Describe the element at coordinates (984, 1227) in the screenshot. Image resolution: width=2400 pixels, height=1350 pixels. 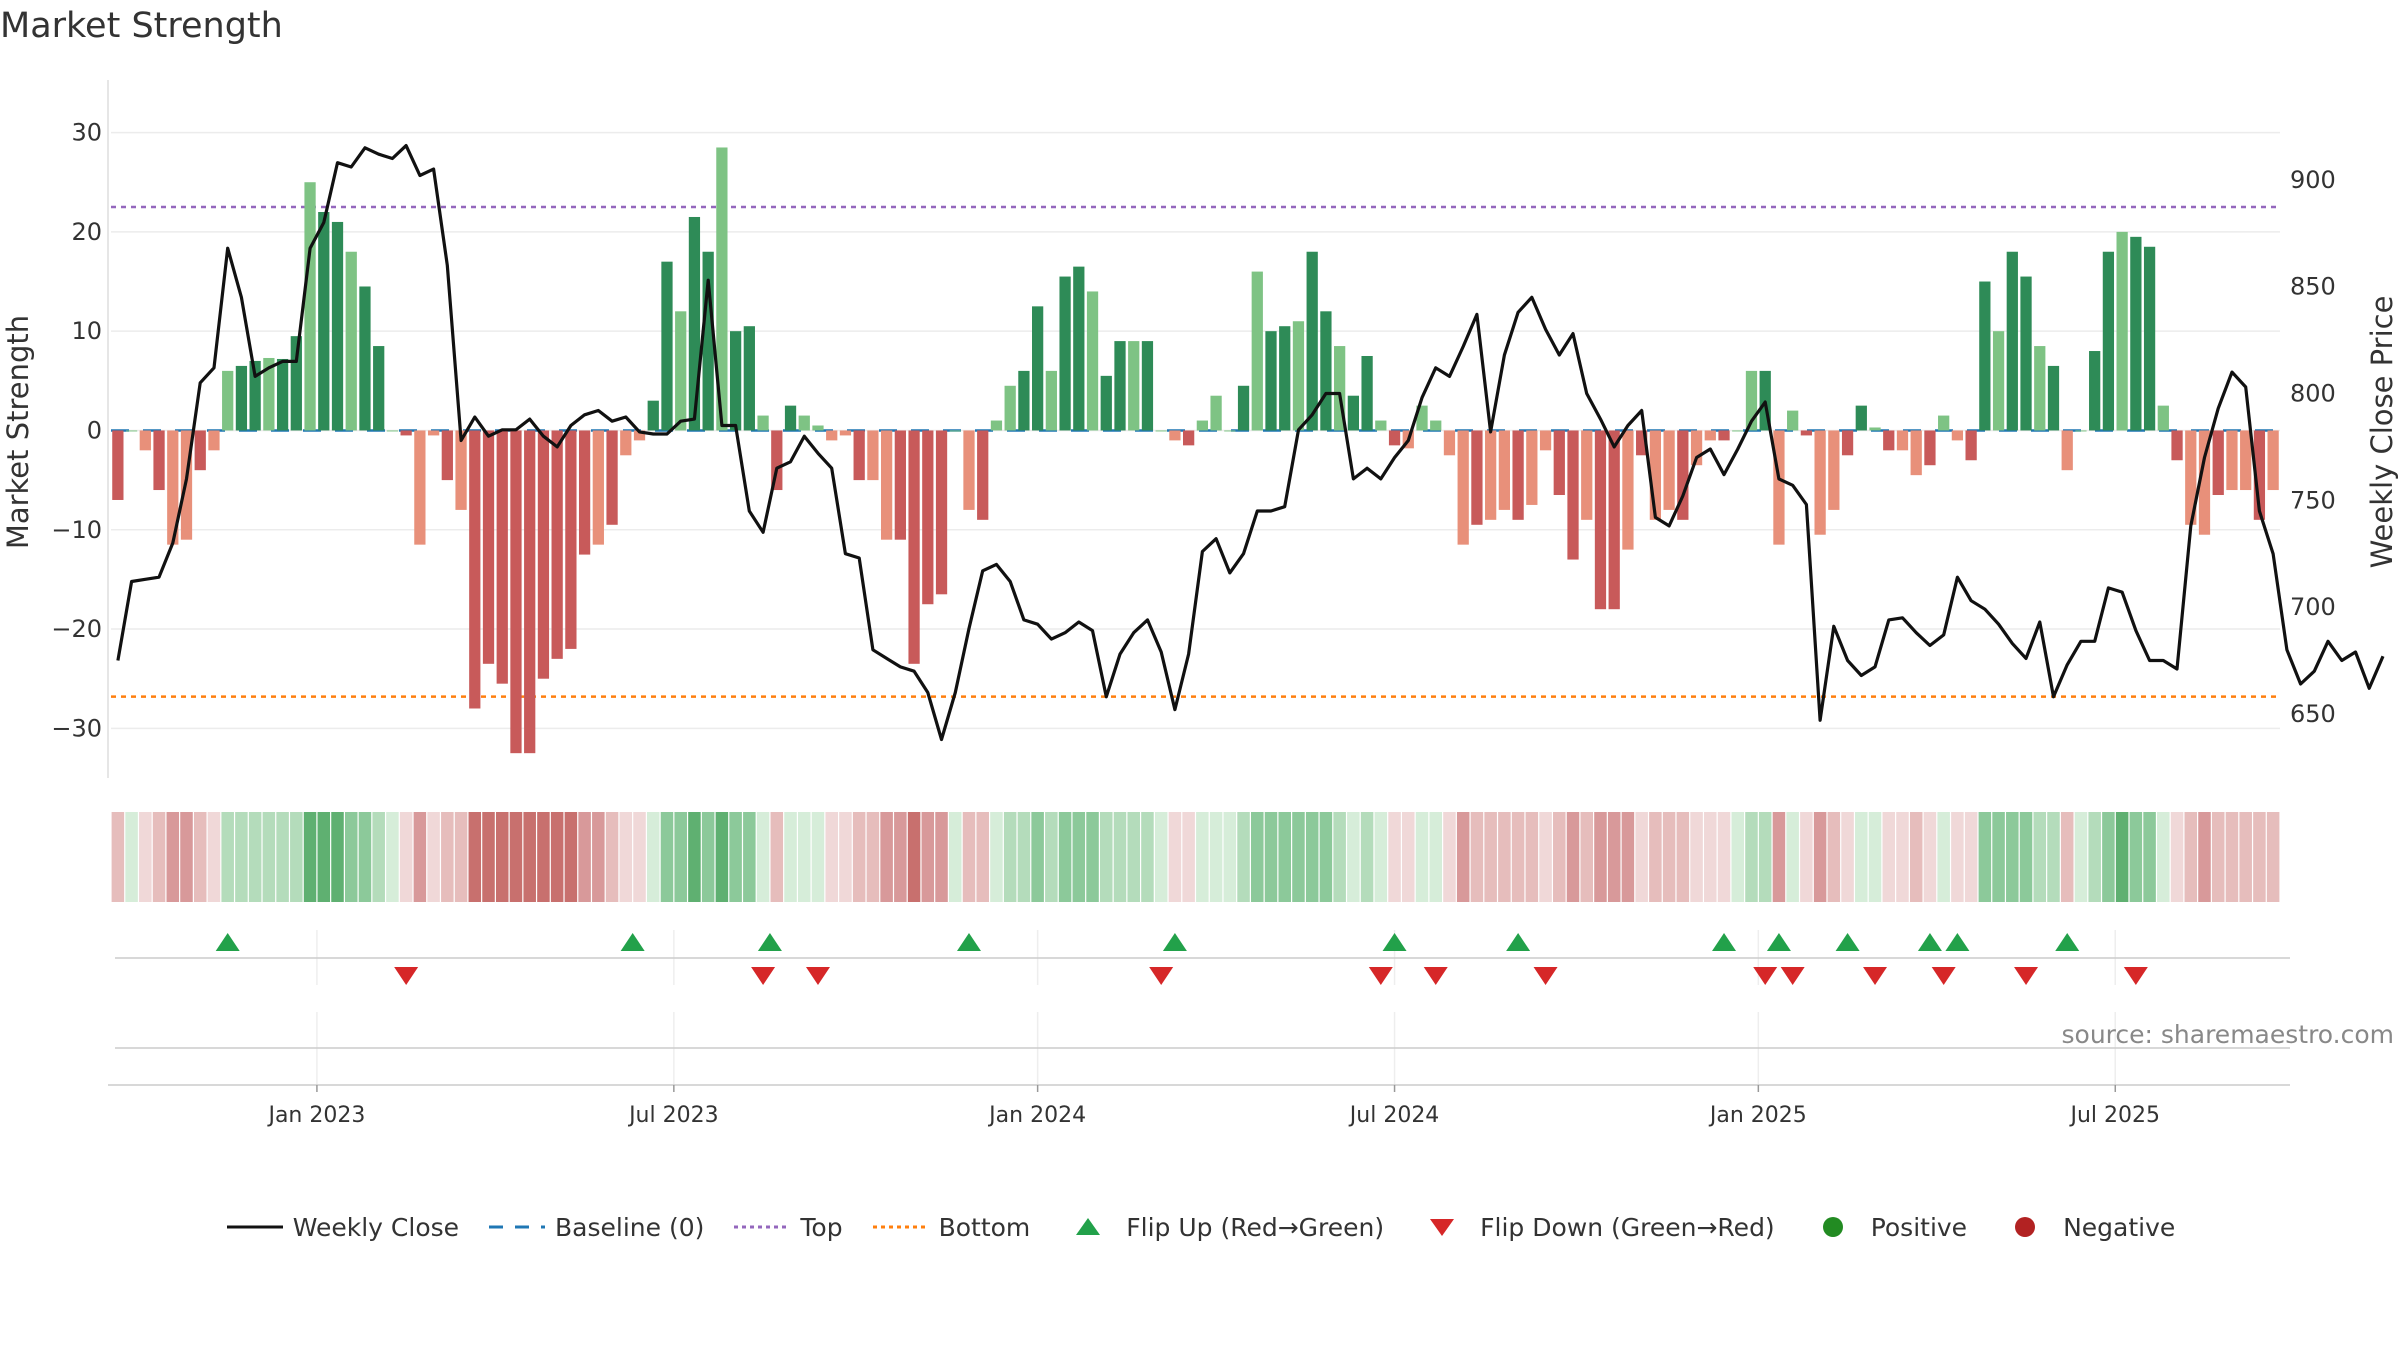
I see `legend-label: Bottom` at that location.